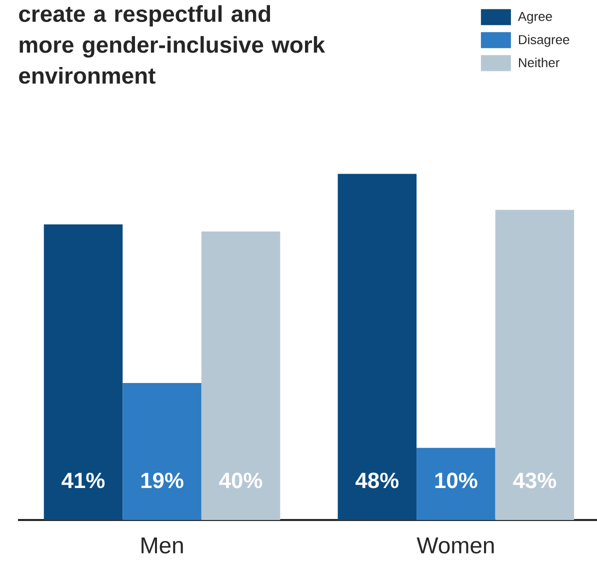 The width and height of the screenshot is (597, 571). Describe the element at coordinates (83, 480) in the screenshot. I see `data-label: 41%` at that location.